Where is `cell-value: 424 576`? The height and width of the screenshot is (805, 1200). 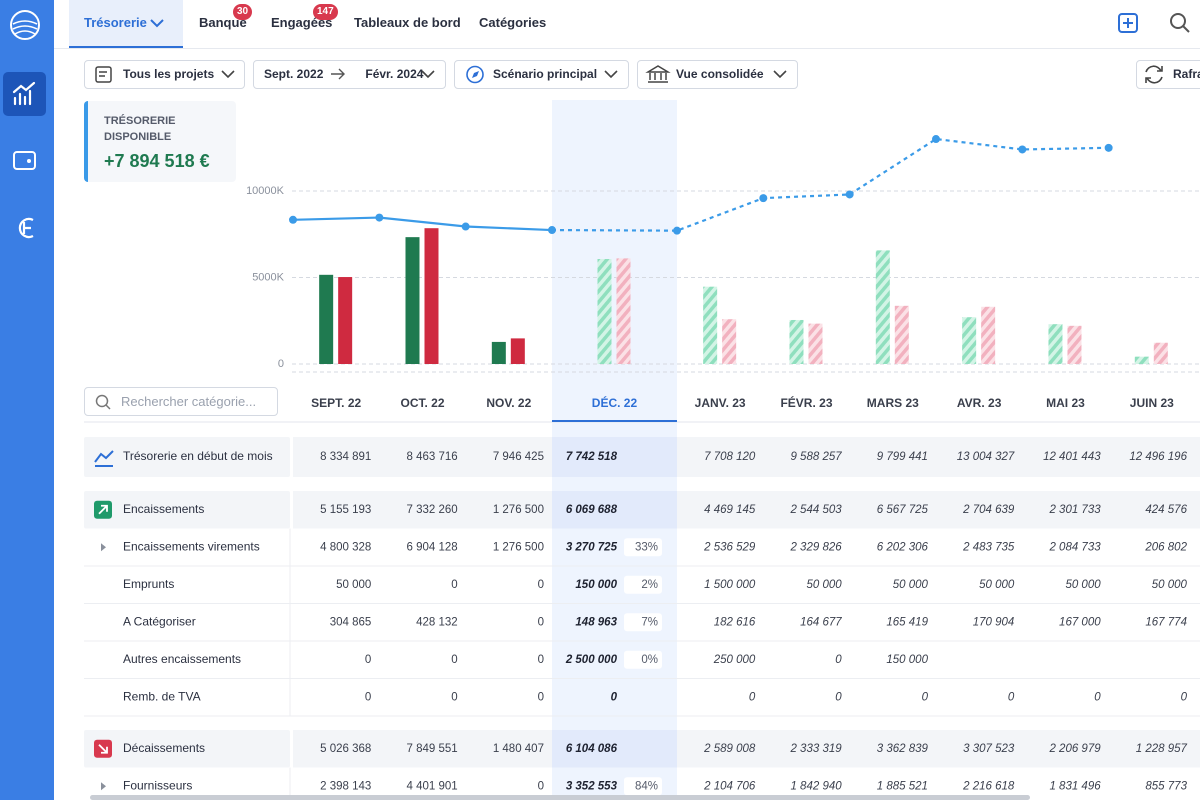 cell-value: 424 576 is located at coordinates (1166, 510).